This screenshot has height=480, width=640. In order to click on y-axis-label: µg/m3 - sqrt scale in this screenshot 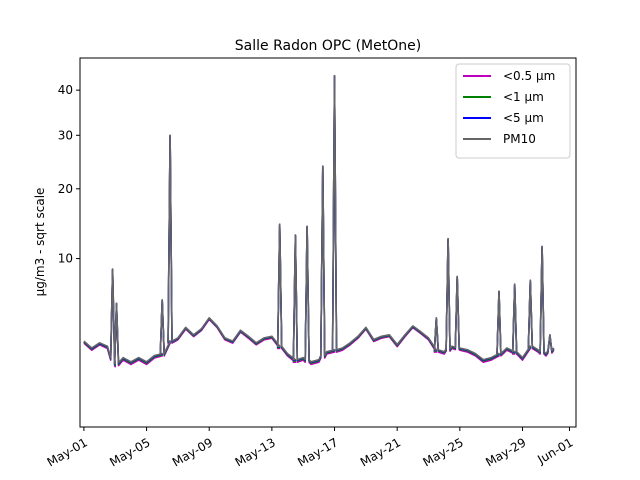, I will do `click(40, 242)`.